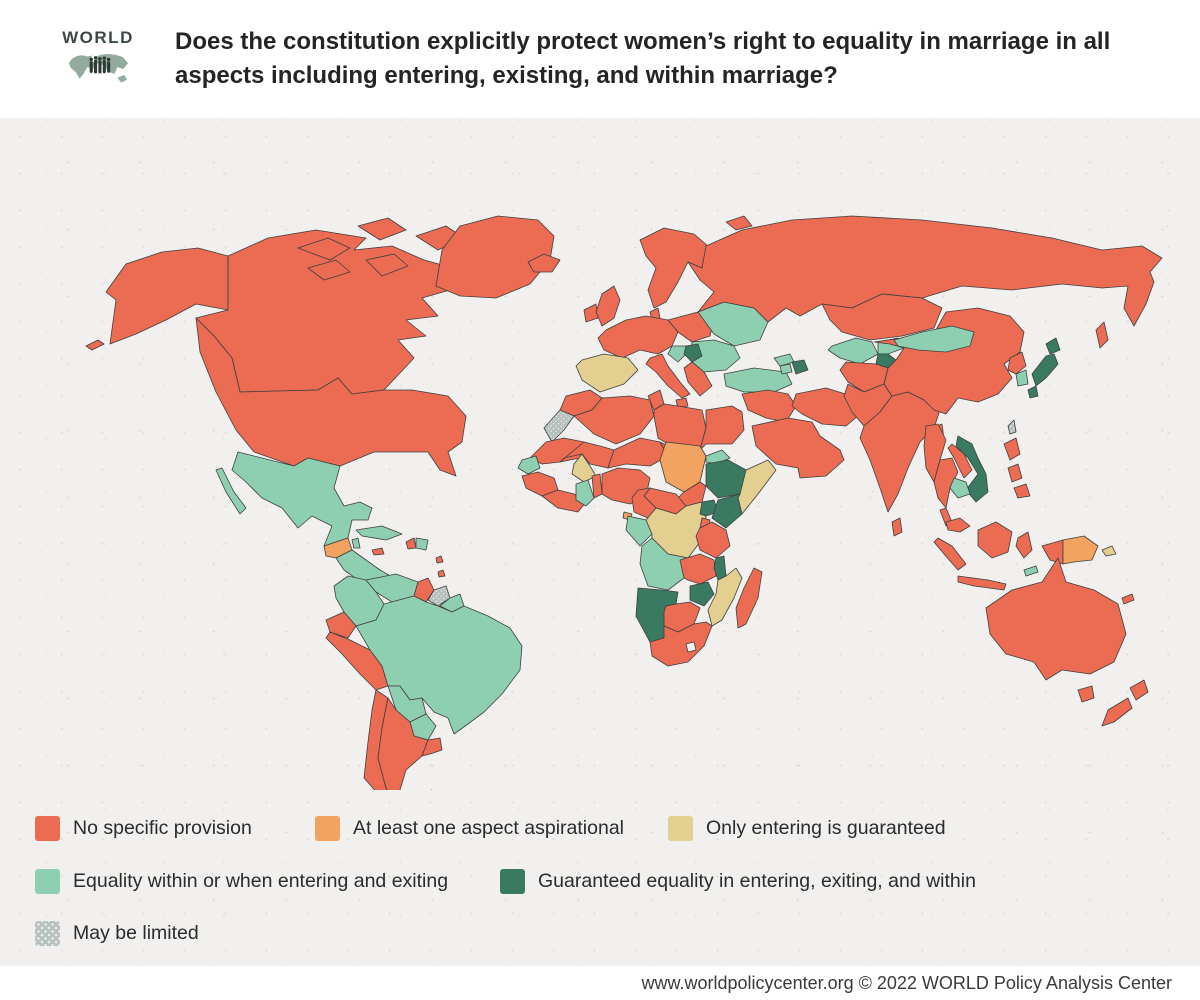 The image size is (1200, 1000). What do you see at coordinates (100, 65) in the screenshot?
I see `logo-people-silhouettes` at bounding box center [100, 65].